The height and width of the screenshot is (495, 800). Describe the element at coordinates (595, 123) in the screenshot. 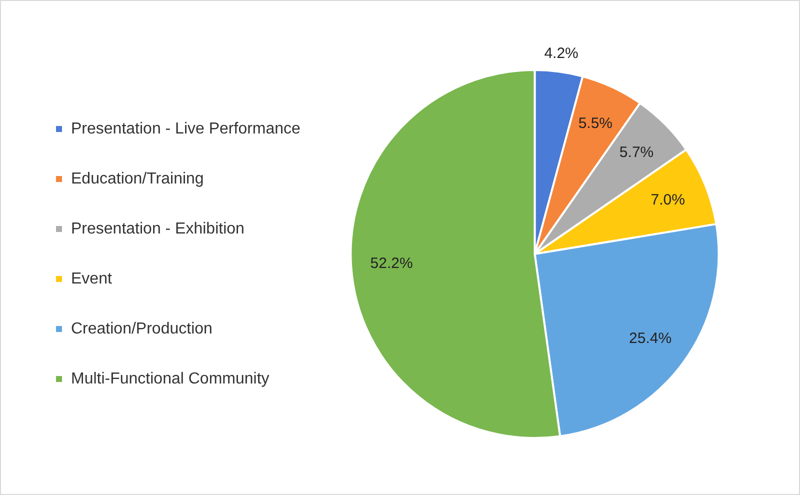

I see `data-label: 5.5%` at that location.